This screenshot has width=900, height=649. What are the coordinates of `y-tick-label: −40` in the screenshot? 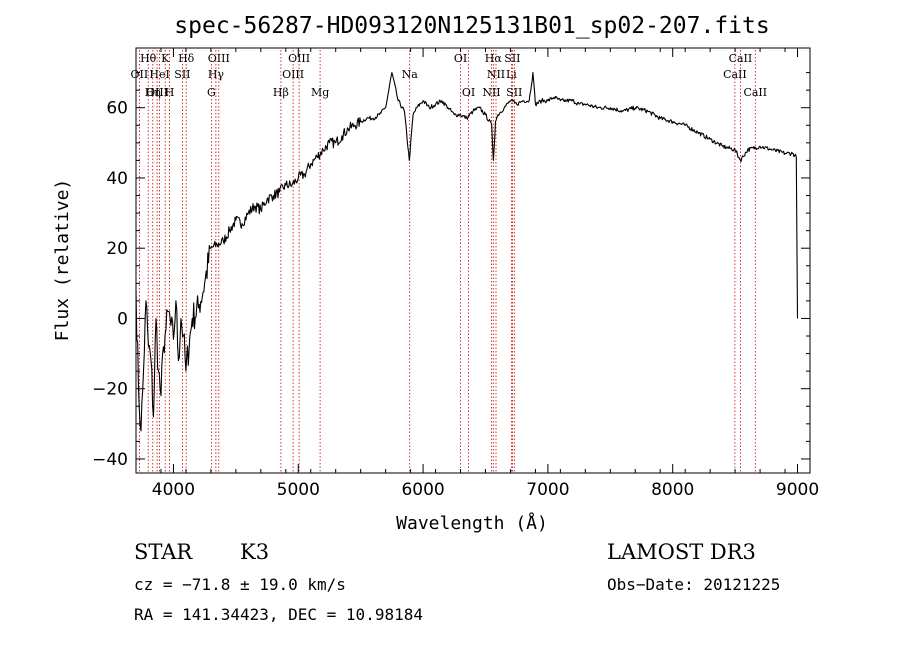 It's located at (110, 460).